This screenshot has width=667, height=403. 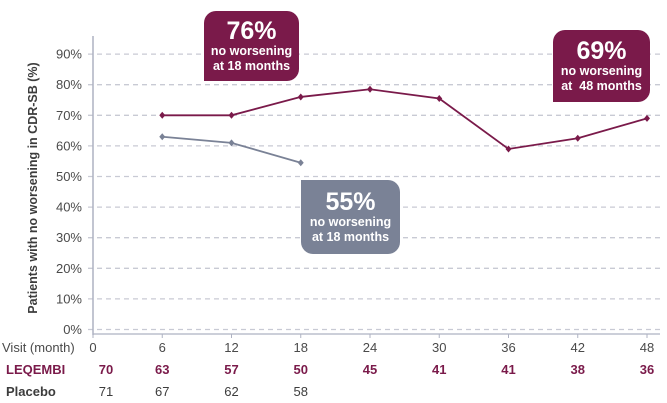 I want to click on y-tick-label: 30%, so click(x=69, y=237).